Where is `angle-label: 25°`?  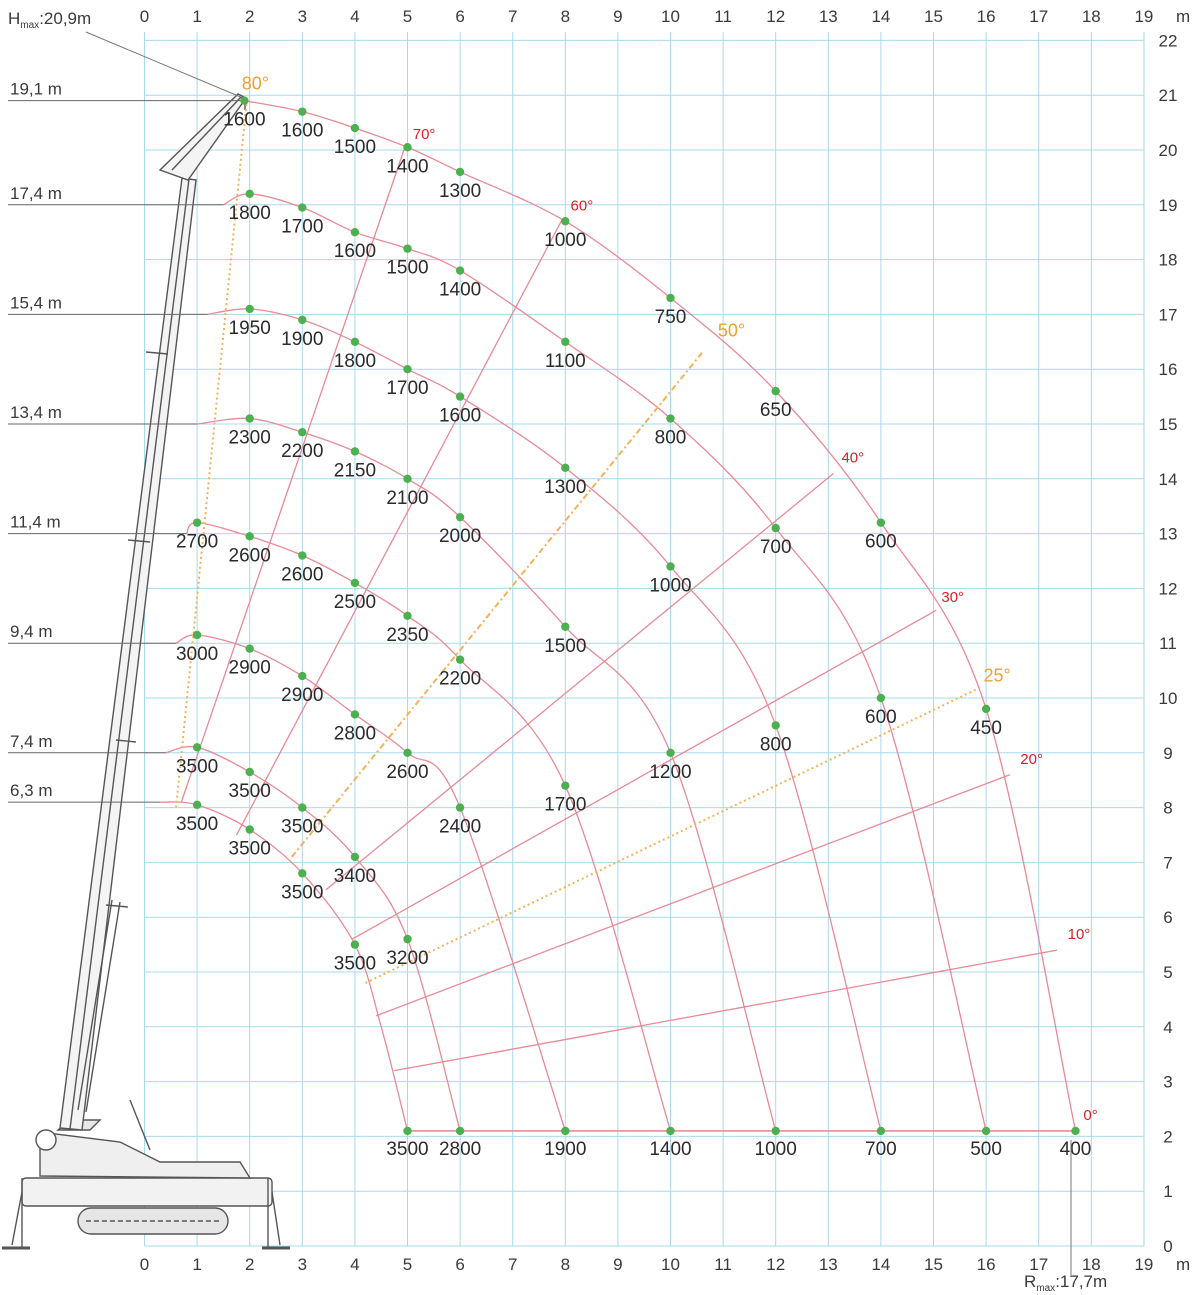
angle-label: 25° is located at coordinates (996, 676).